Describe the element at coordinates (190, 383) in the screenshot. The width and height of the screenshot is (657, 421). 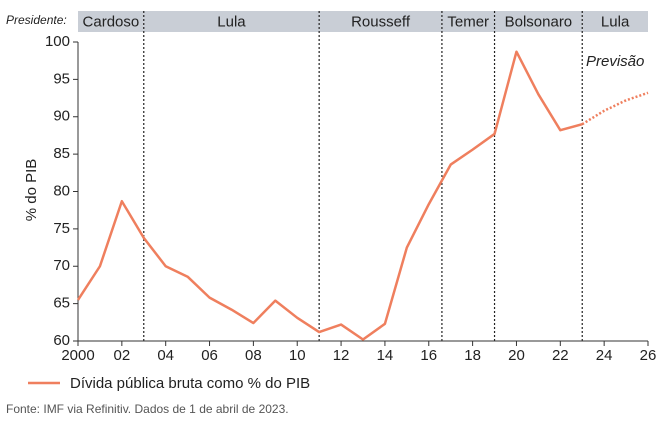
I see `legend-label: Dívida pública bruta como % do PIB` at that location.